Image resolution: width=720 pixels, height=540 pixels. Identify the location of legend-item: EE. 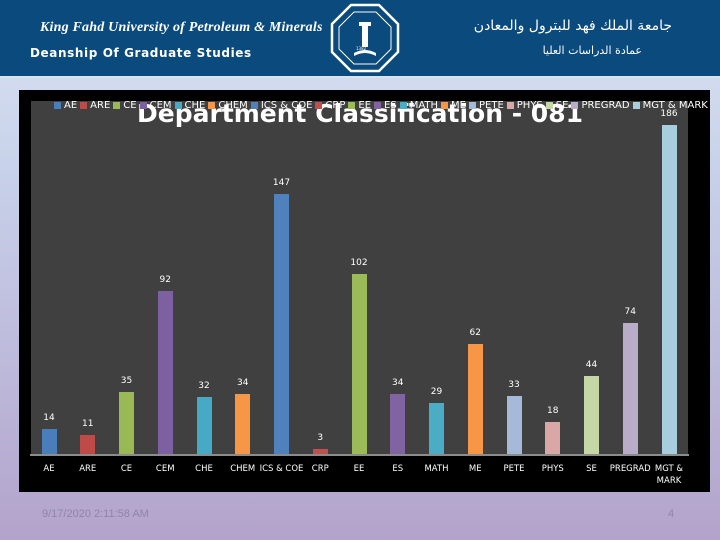
(359, 105).